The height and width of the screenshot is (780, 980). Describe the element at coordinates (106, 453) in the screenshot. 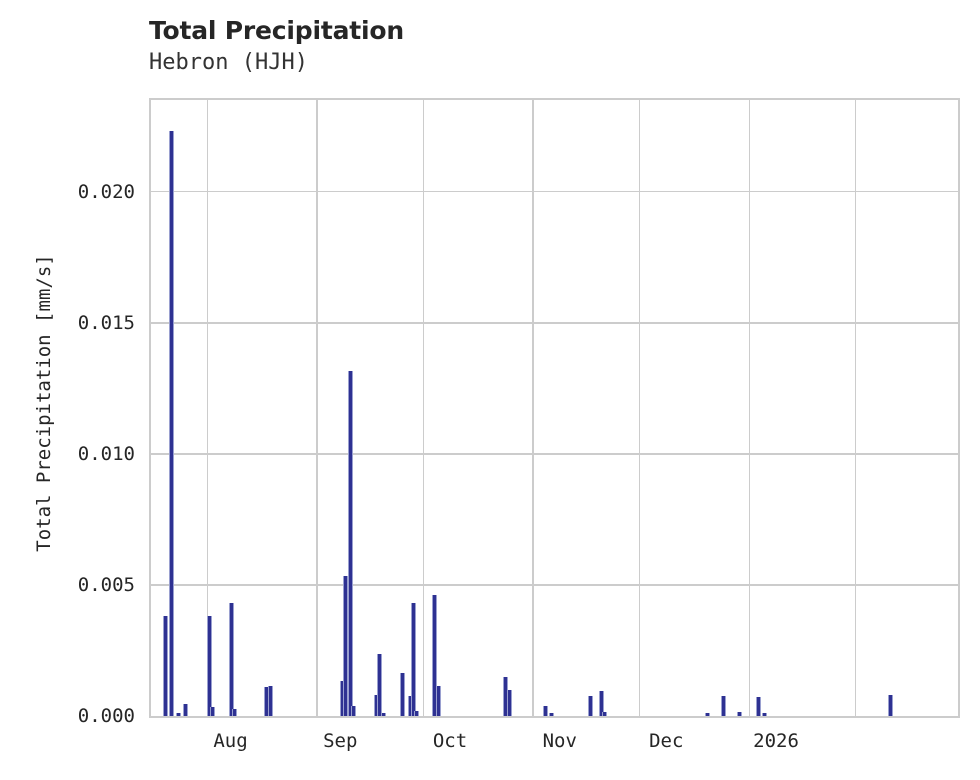

I see `y-axis-tick-label: 0.010` at that location.